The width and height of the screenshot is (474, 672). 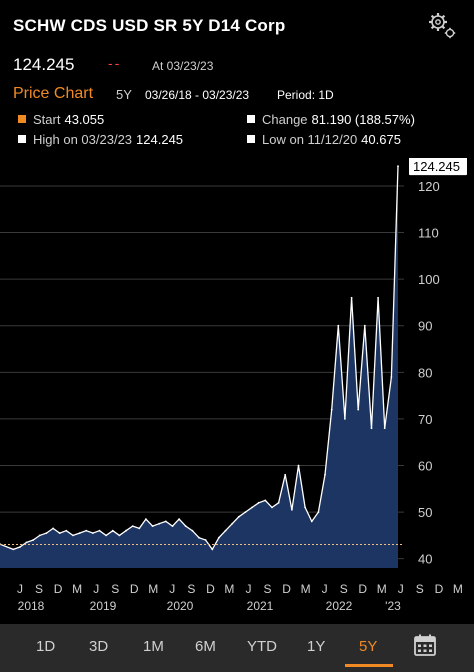 What do you see at coordinates (53, 93) in the screenshot?
I see `price-chart-title: Price Chart` at bounding box center [53, 93].